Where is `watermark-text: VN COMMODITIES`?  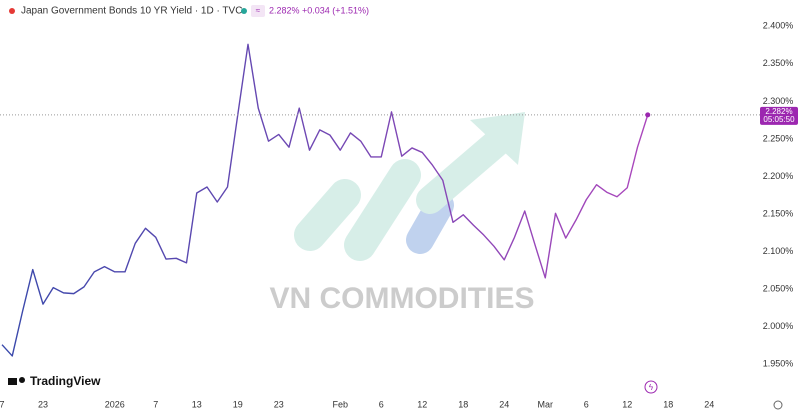 watermark-text: VN COMMODITIES is located at coordinates (401, 298).